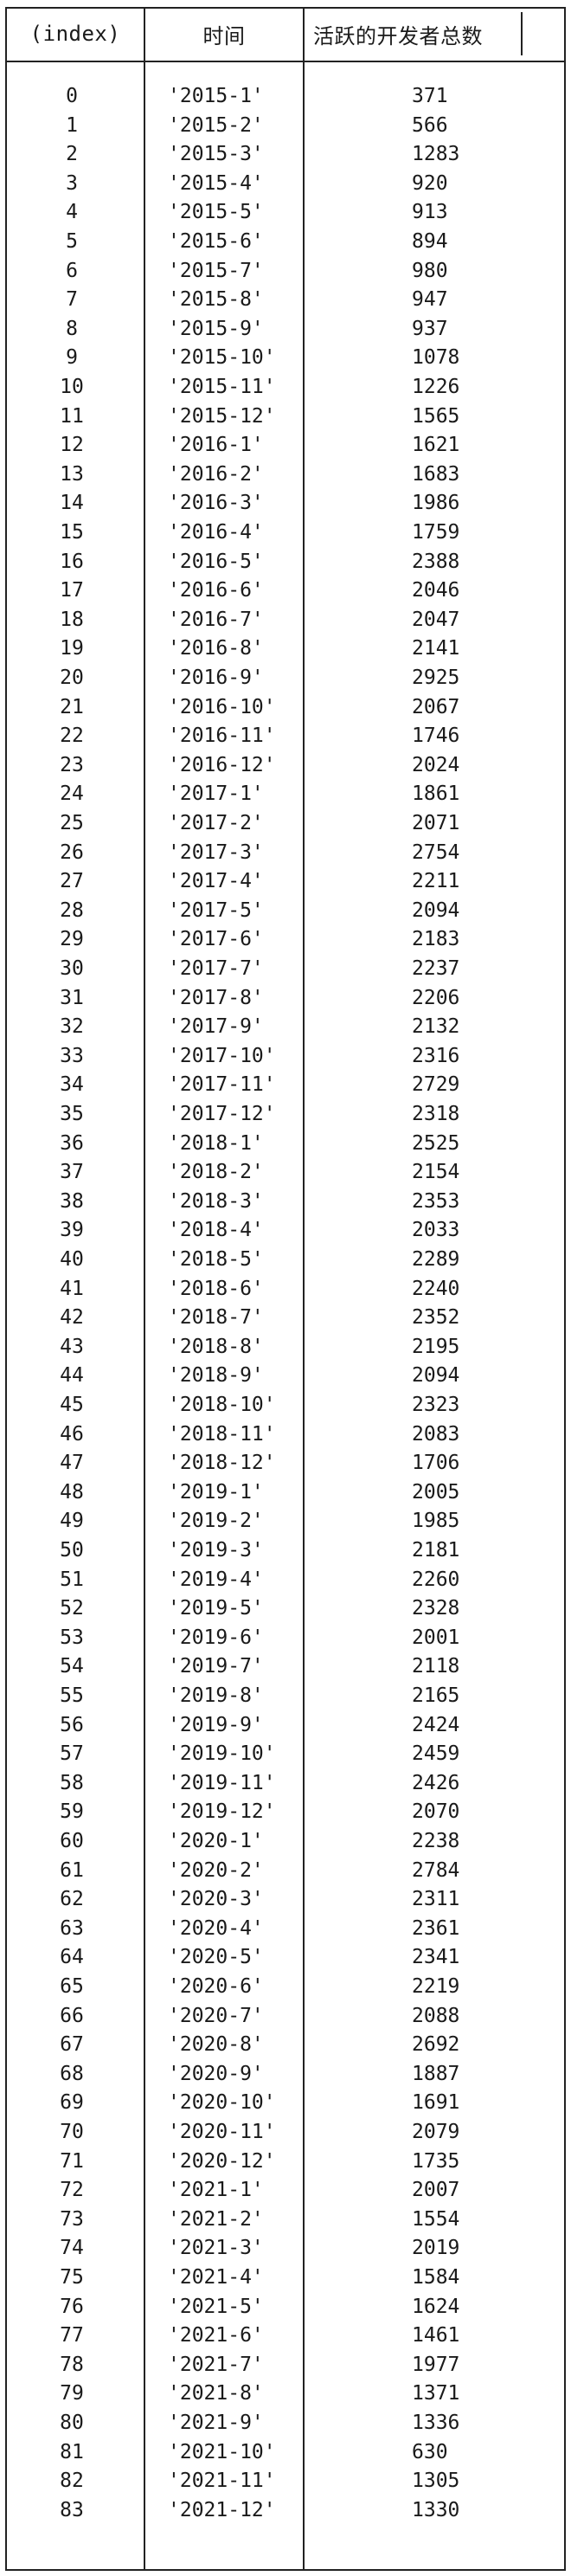 The image size is (571, 2576). I want to click on table-row: 59 '2019-12' 2070, so click(285, 1811).